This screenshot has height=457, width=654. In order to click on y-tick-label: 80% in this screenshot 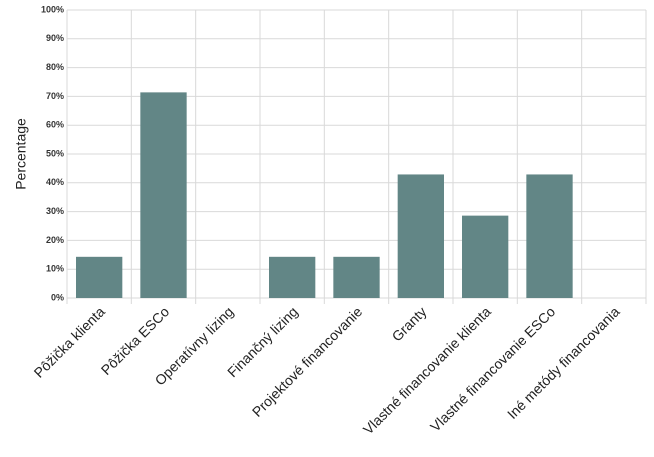, I will do `click(55, 67)`.